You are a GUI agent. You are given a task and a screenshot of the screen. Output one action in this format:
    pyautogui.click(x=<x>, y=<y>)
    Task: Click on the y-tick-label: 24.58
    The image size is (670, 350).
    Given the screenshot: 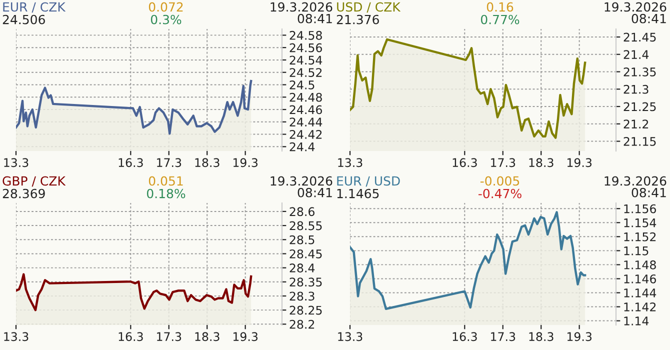 What is the action you would take?
    pyautogui.click(x=306, y=35)
    